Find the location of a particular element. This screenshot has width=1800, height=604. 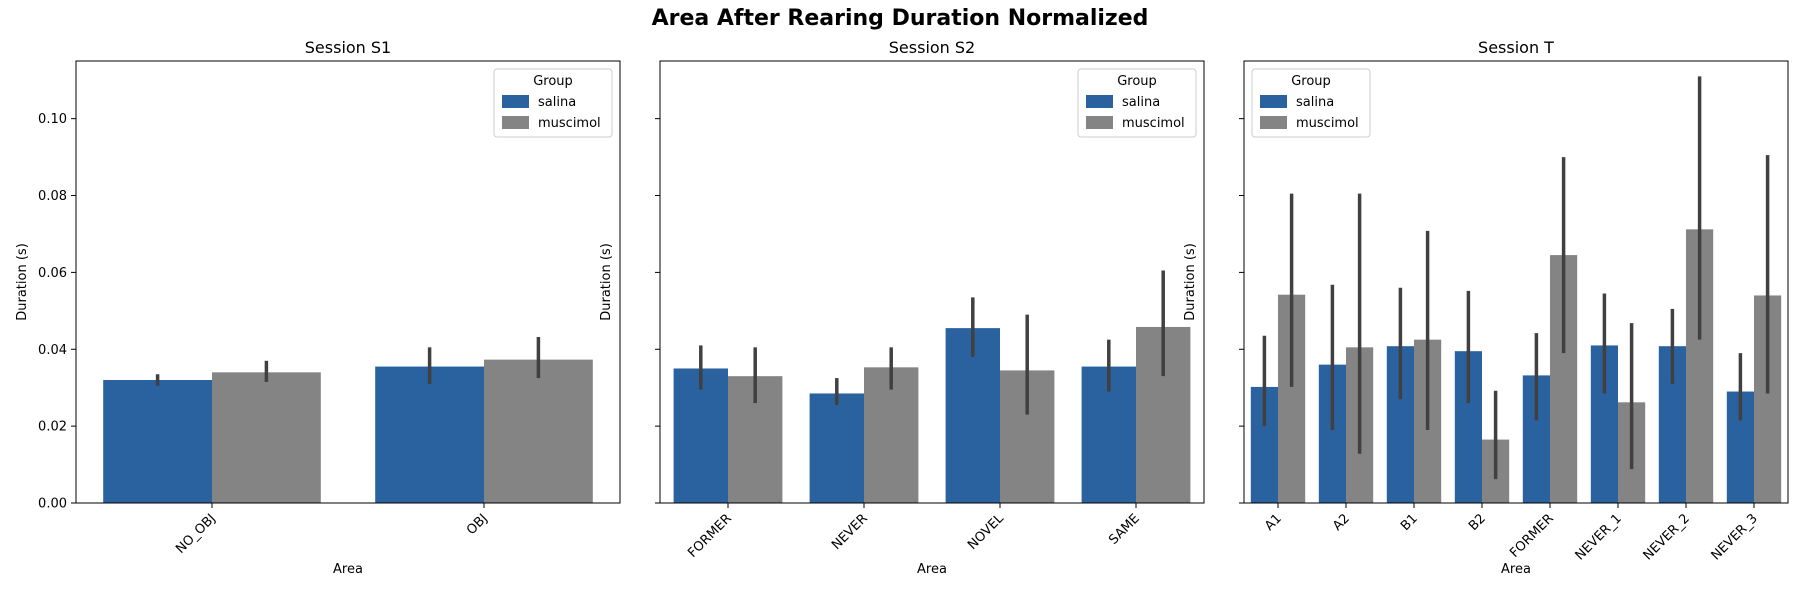

x-tick-label: A2 is located at coordinates (1341, 522).